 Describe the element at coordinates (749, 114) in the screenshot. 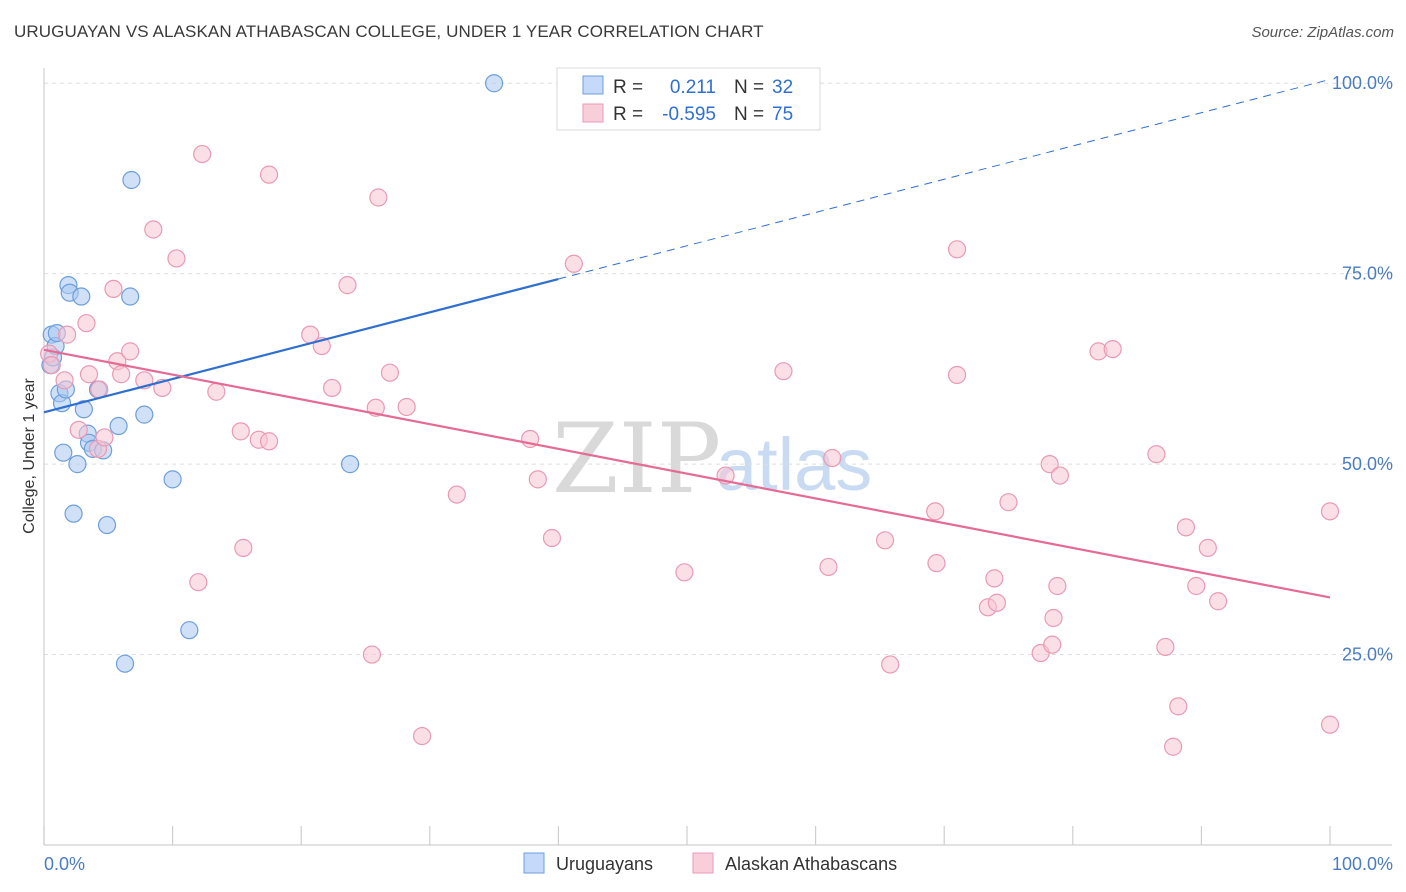

I see `legend-n-label-2: N =` at that location.